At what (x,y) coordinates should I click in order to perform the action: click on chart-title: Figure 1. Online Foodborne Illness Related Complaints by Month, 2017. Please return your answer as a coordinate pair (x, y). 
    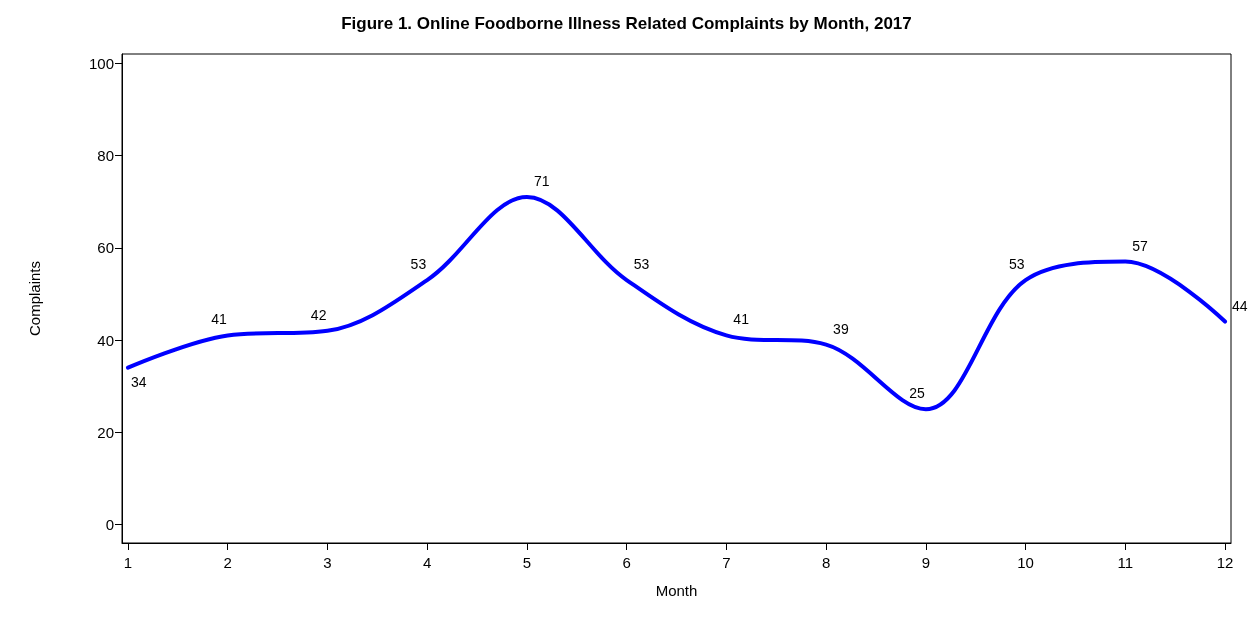
    Looking at the image, I should click on (626, 23).